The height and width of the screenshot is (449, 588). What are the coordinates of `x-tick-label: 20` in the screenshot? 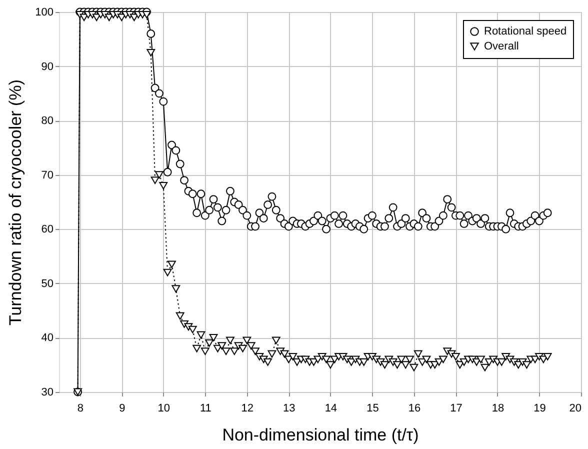 It's located at (575, 408).